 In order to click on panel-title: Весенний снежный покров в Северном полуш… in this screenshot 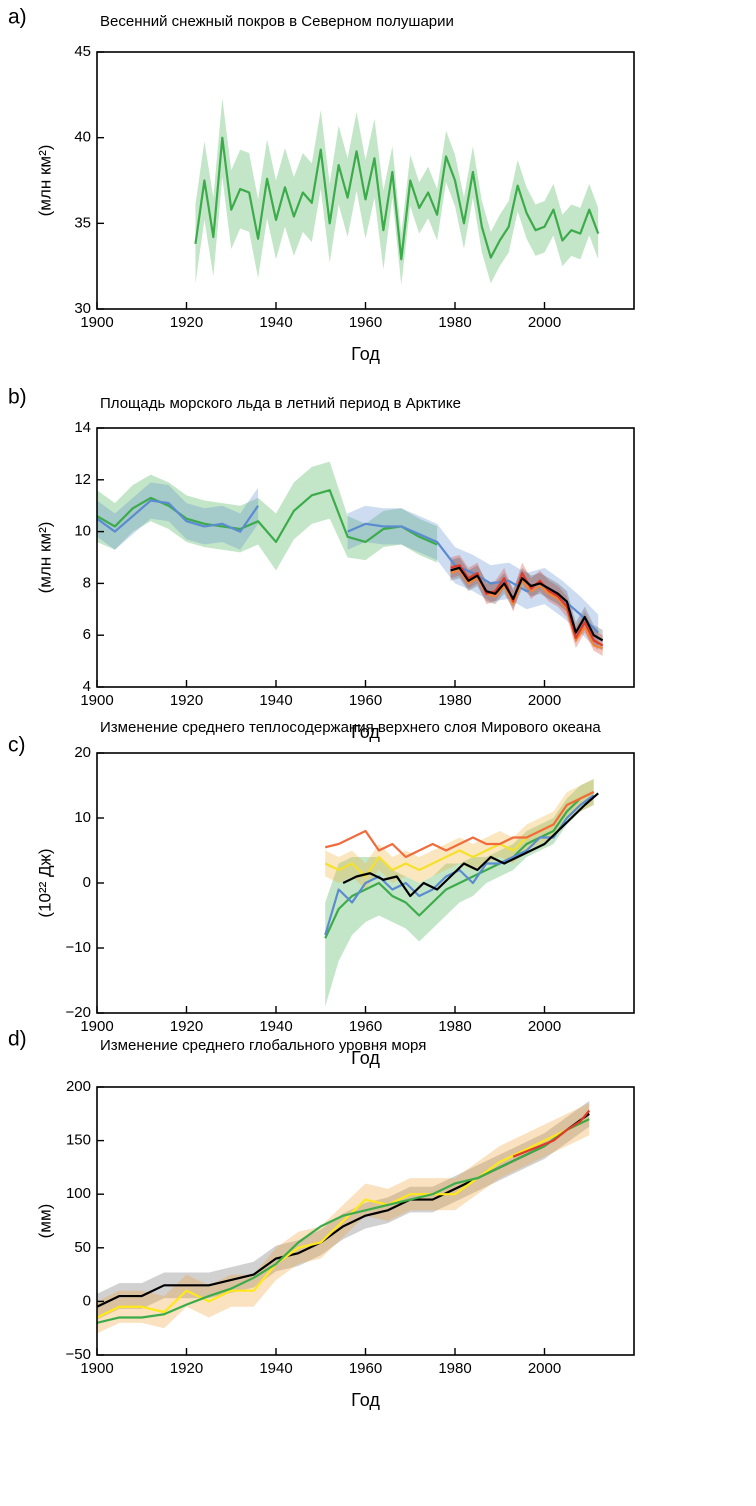, I will do `click(277, 21)`.